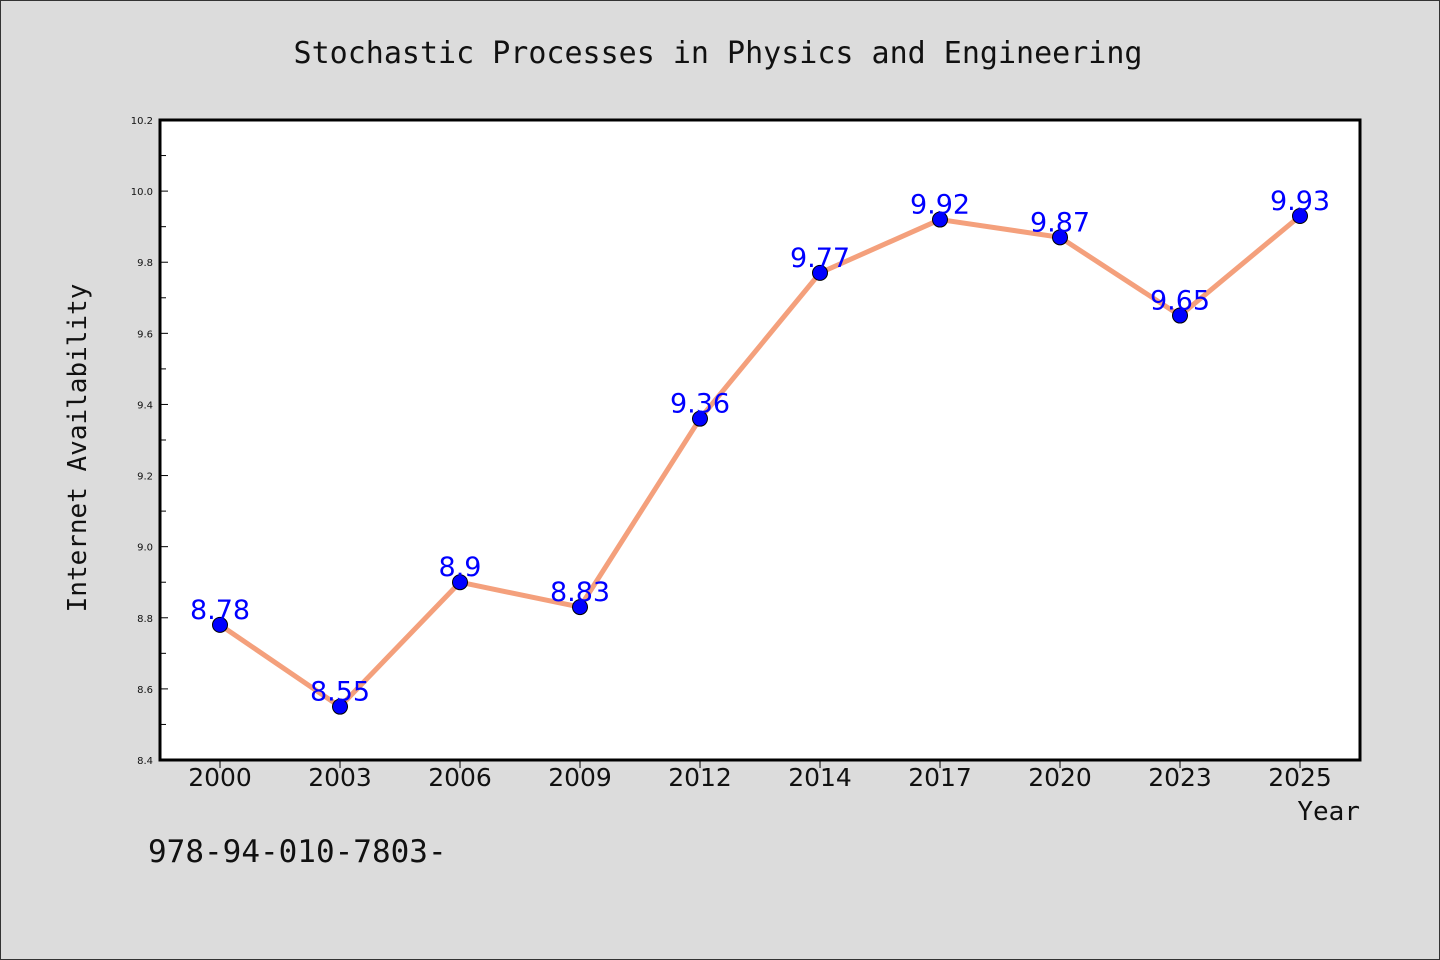  What do you see at coordinates (220, 610) in the screenshot?
I see `data-label: 8.78` at bounding box center [220, 610].